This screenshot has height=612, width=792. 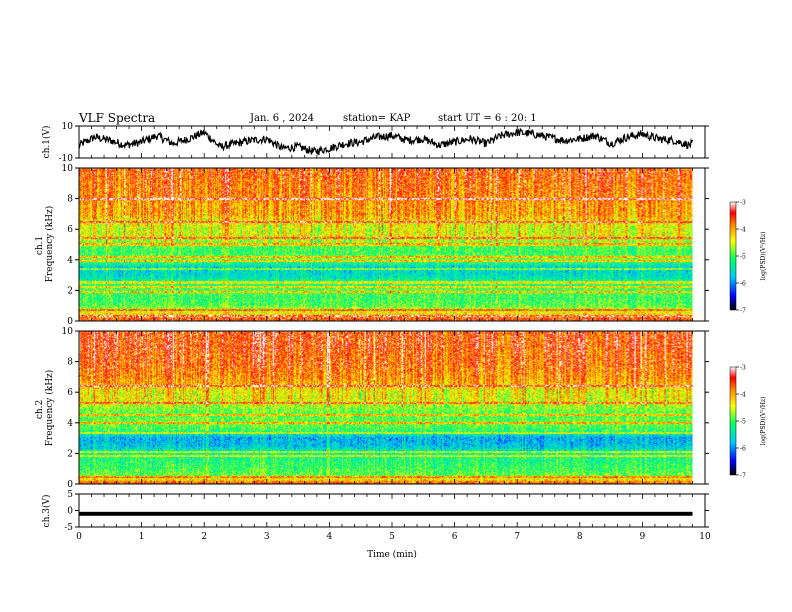 I want to click on ch1-spectrogram-ylabel-channel: ch.1, so click(x=40, y=245).